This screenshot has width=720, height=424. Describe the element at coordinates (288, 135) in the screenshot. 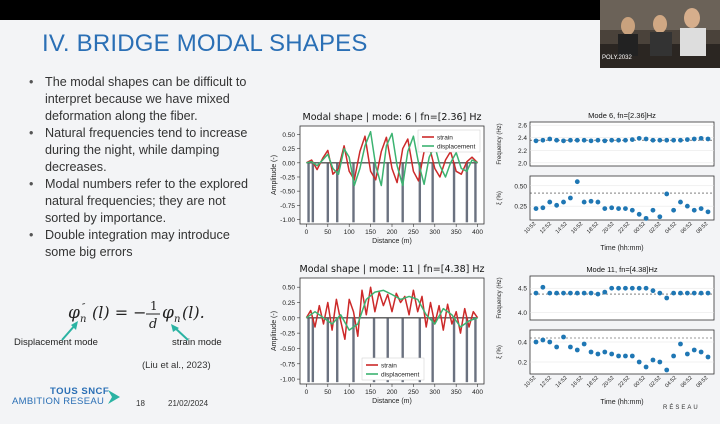

I see `y-tick-label: 0.50` at that location.